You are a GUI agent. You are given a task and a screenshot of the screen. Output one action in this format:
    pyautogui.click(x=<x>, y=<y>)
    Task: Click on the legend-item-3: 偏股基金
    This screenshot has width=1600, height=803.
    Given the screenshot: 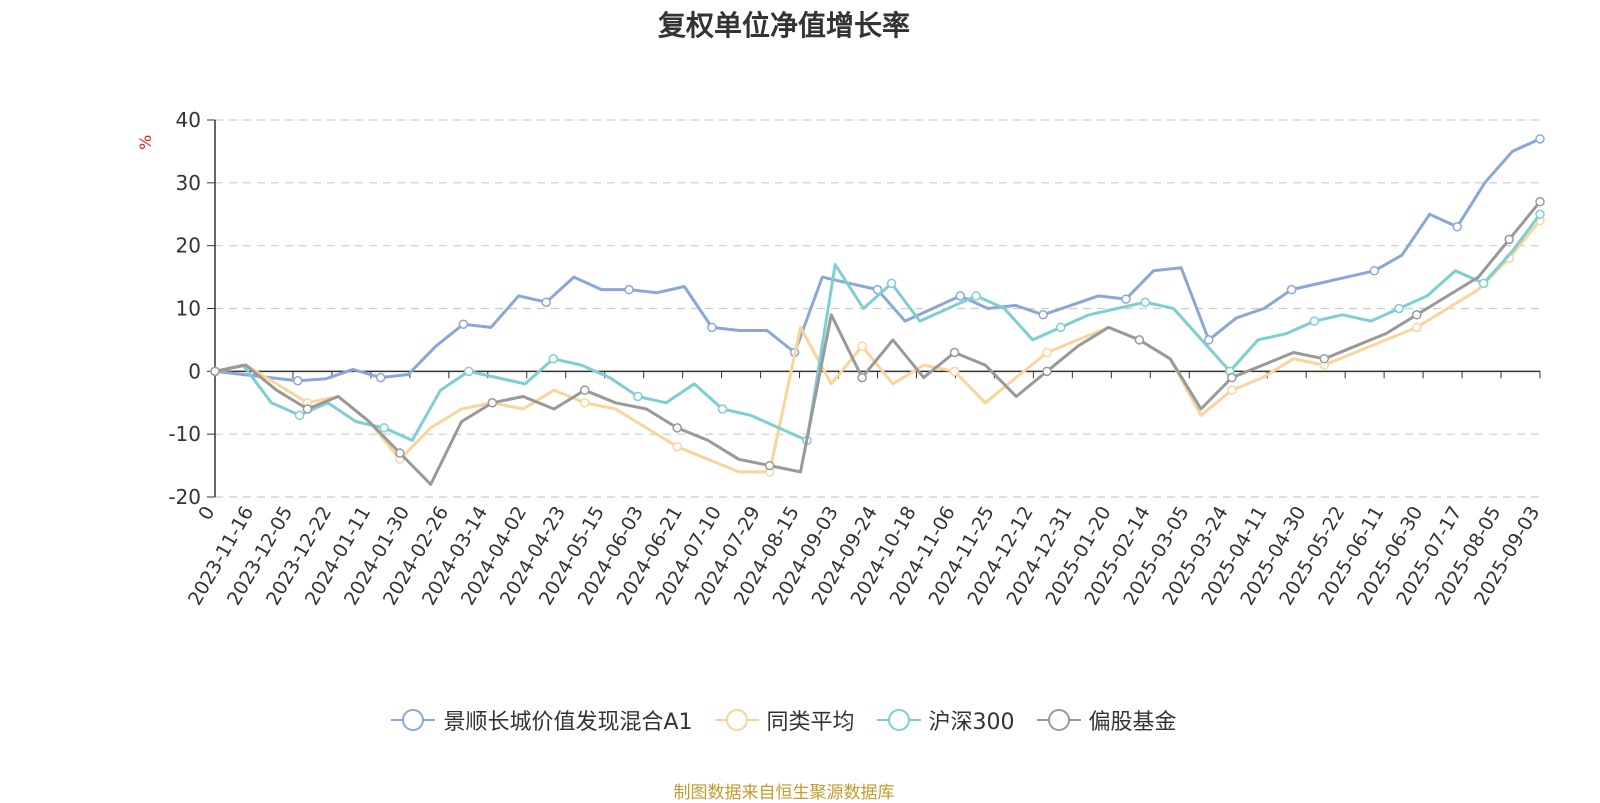 What is the action you would take?
    pyautogui.click(x=1106, y=720)
    